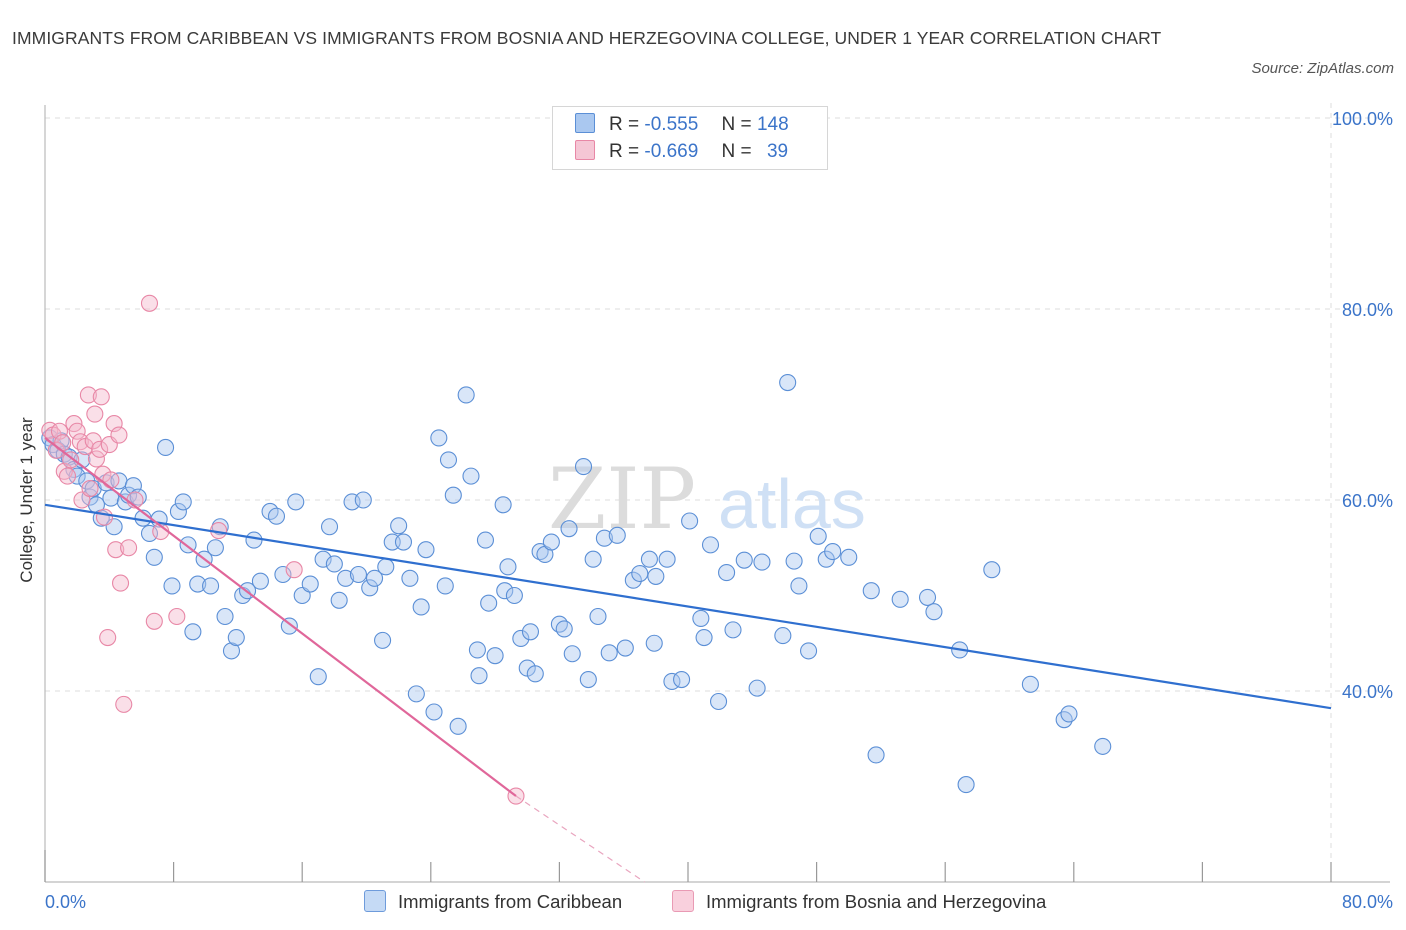  Describe the element at coordinates (690, 138) in the screenshot. I see `legend: R = -0.555 N = 148 R = -0.669 N = 39` at that location.